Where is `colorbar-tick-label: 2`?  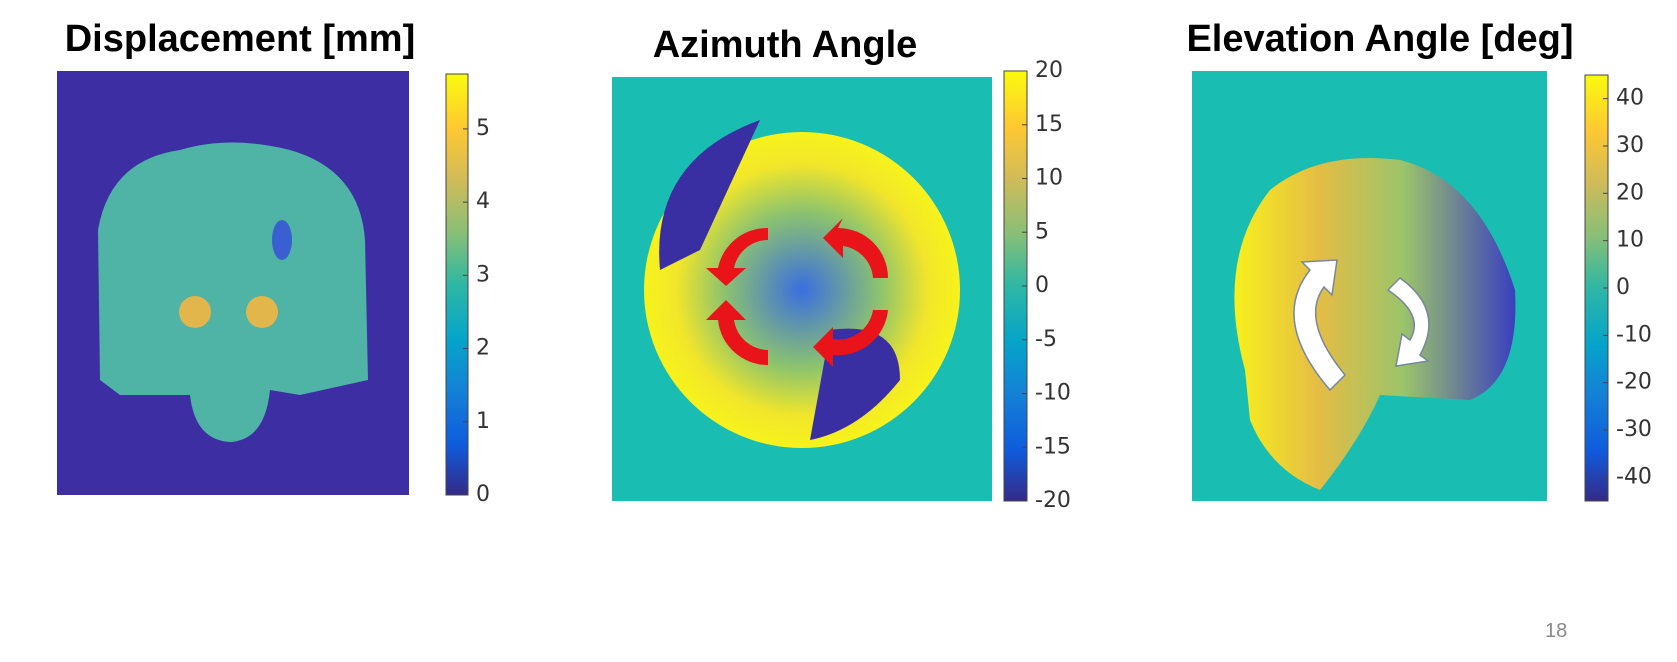 colorbar-tick-label: 2 is located at coordinates (483, 348).